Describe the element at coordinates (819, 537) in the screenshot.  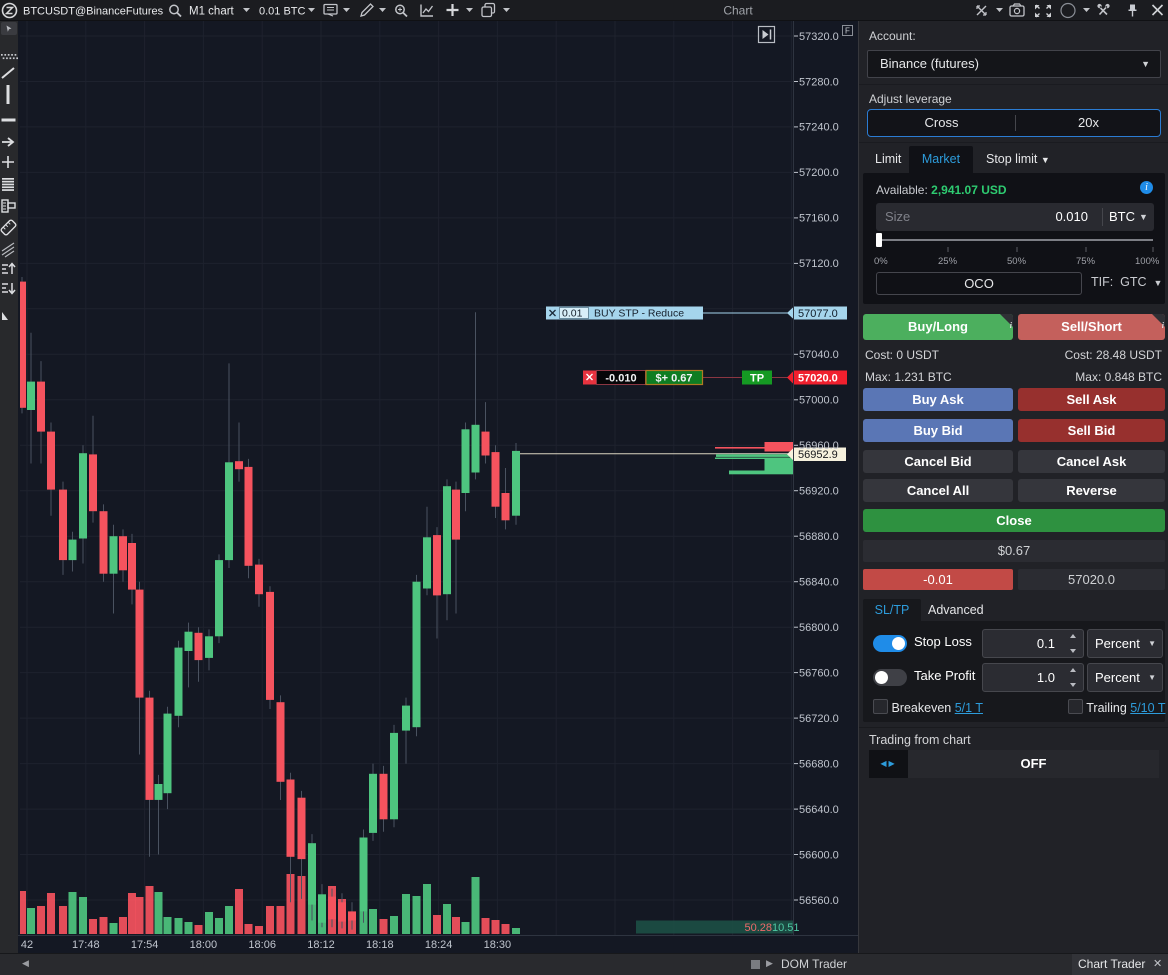
I see `svg-text: 56880.0` at that location.